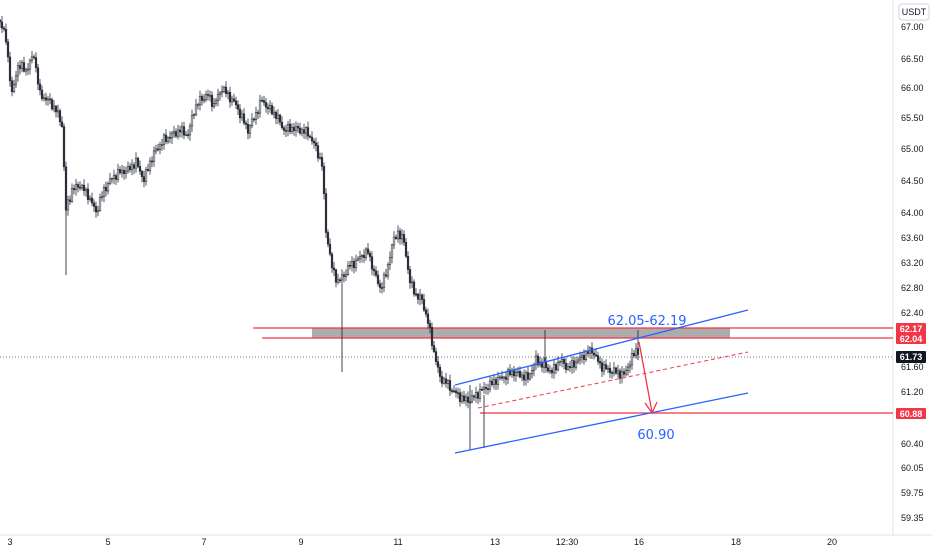 This screenshot has width=932, height=550. What do you see at coordinates (601, 347) in the screenshot?
I see `channel-upper-line` at bounding box center [601, 347].